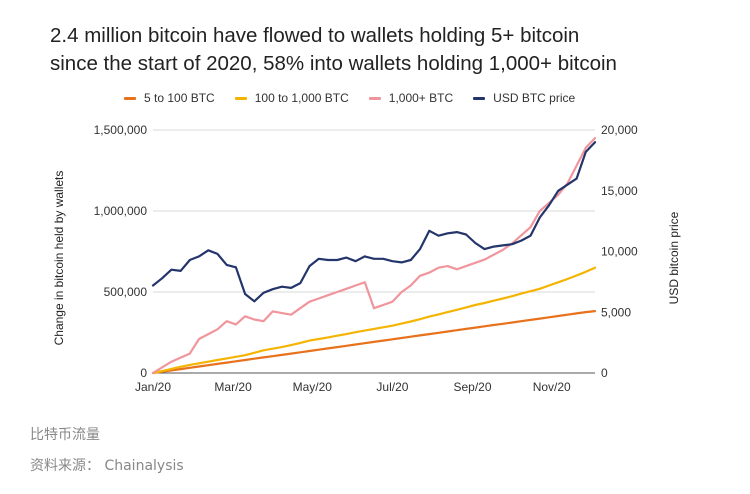  I want to click on series-line-100-to-1-000-btc, so click(374, 320).